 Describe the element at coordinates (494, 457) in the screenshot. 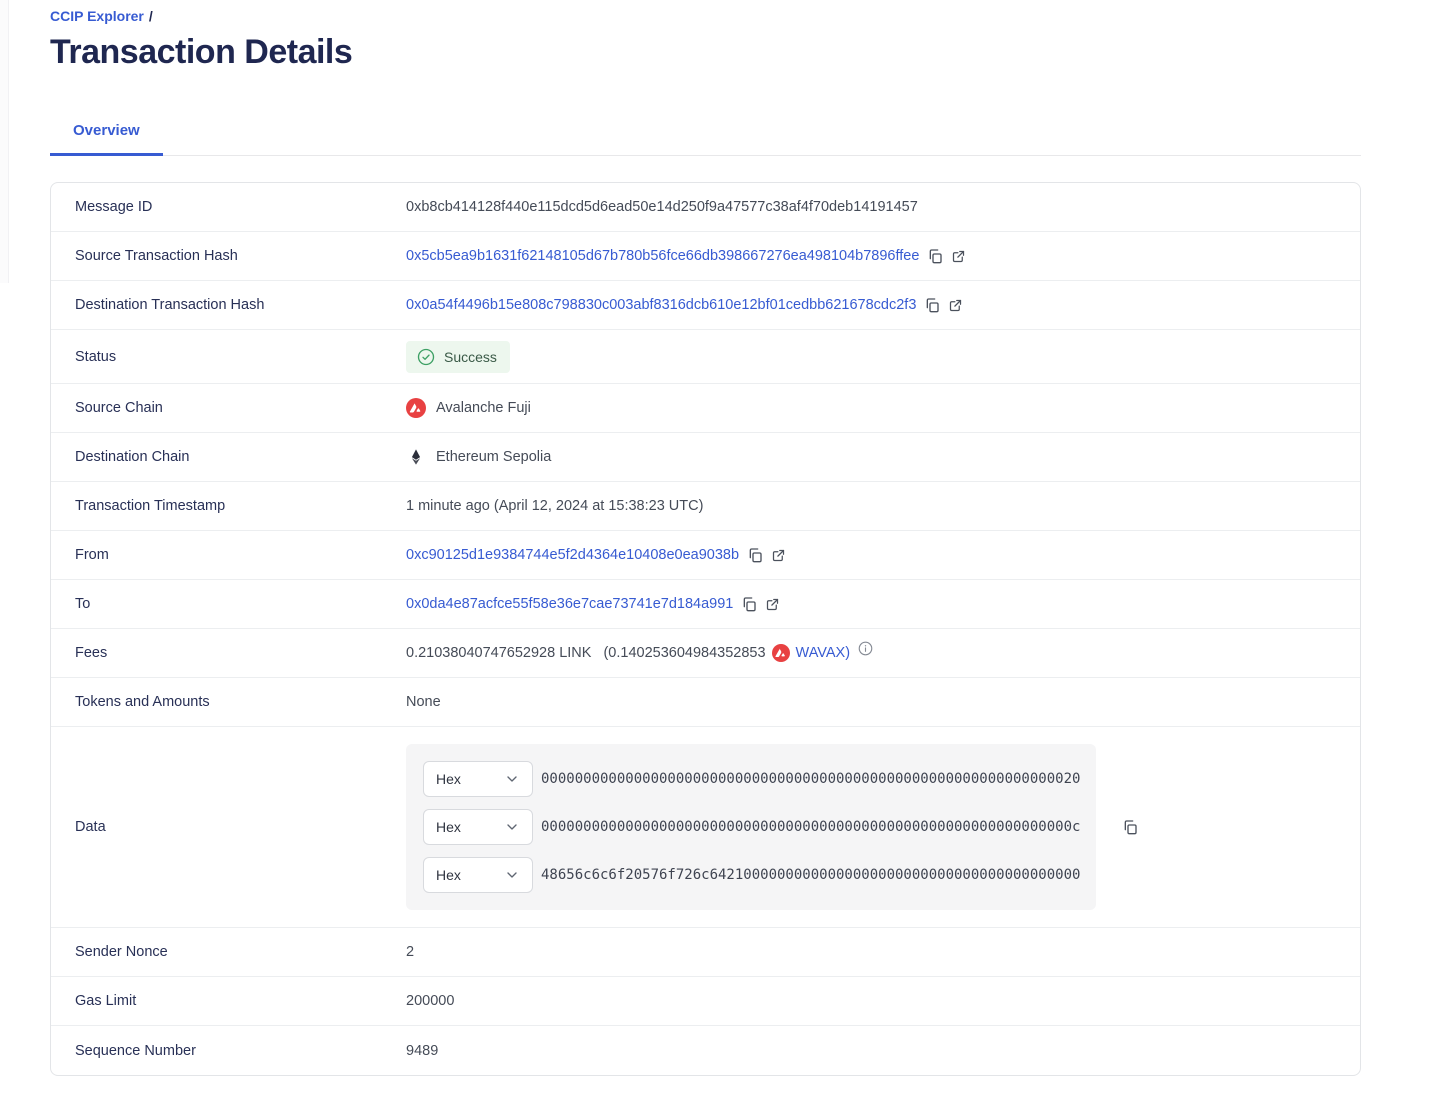

I see `destination-chain-name: Ethereum Sepolia` at that location.